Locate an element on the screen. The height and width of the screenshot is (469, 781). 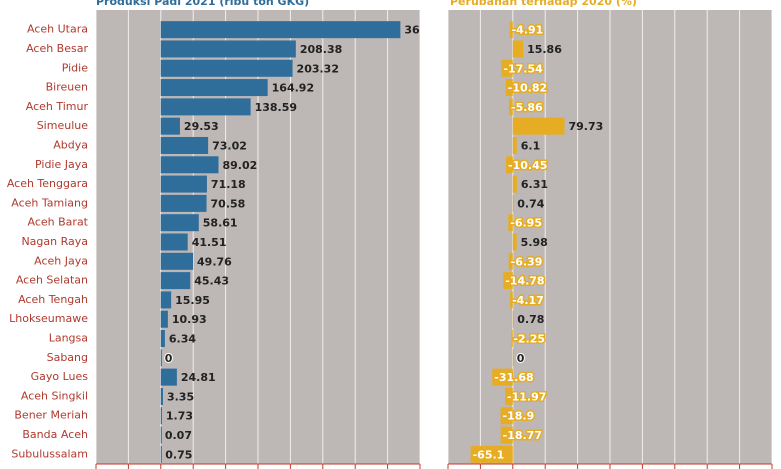
category-label: Langsa is located at coordinates (68, 338).